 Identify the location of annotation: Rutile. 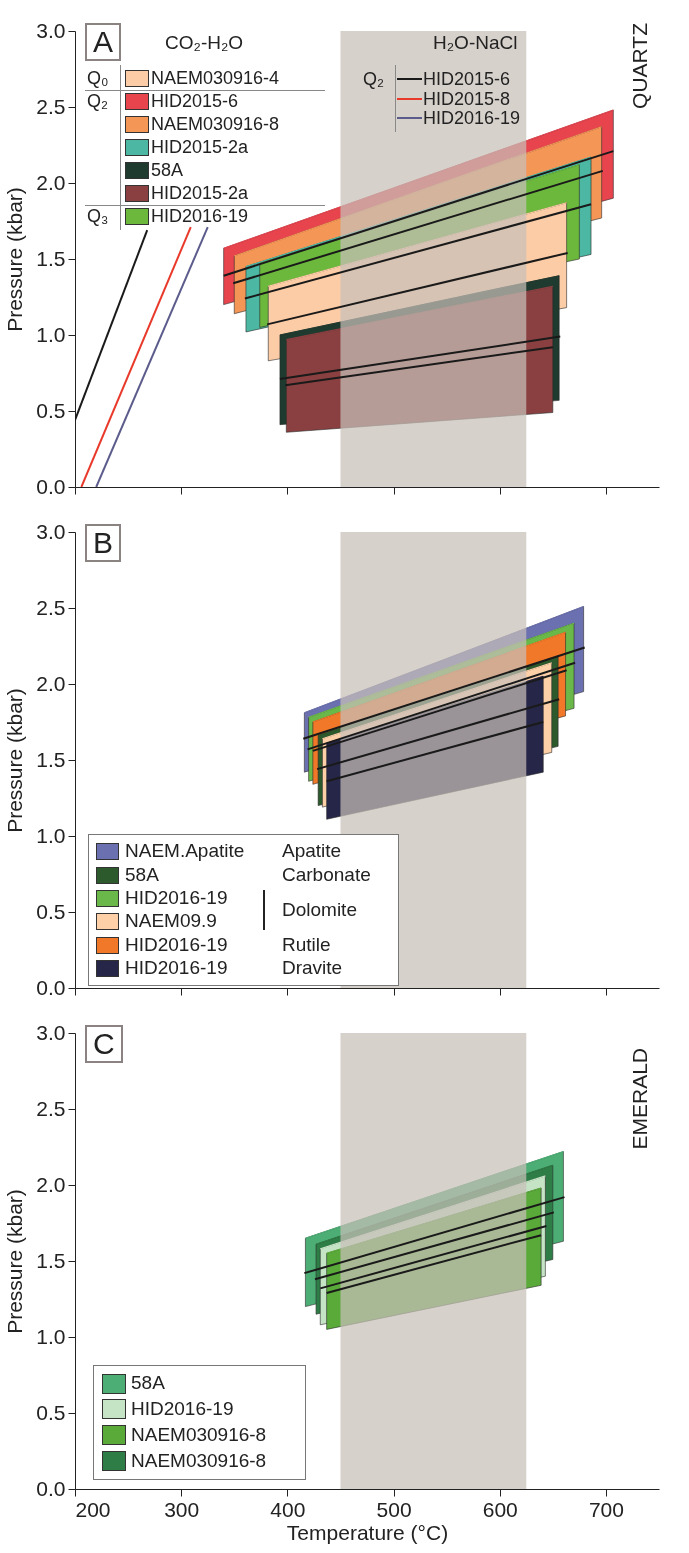
(306, 944).